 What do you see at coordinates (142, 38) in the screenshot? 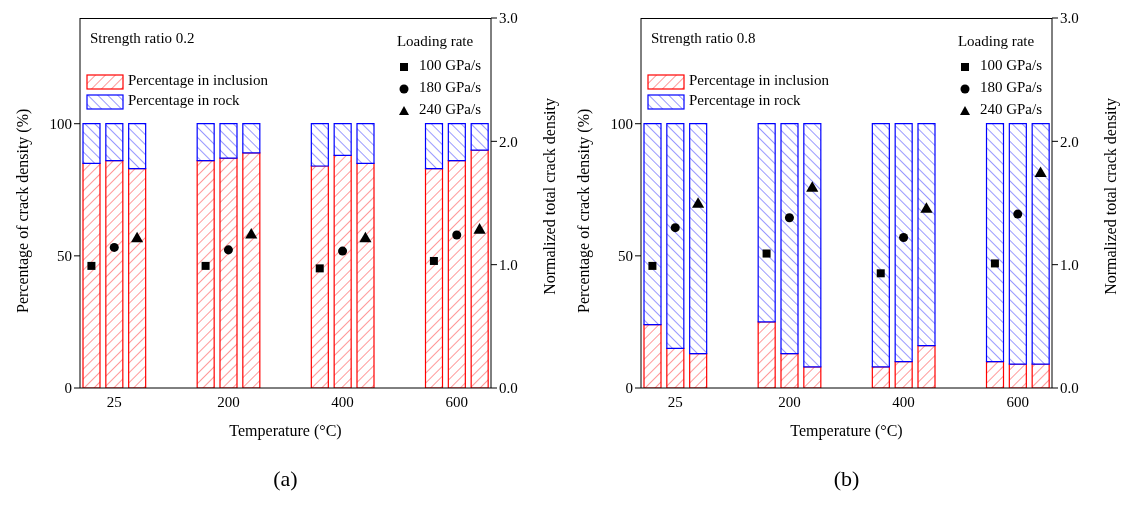
I see `text: Strength ratio 0.2` at bounding box center [142, 38].